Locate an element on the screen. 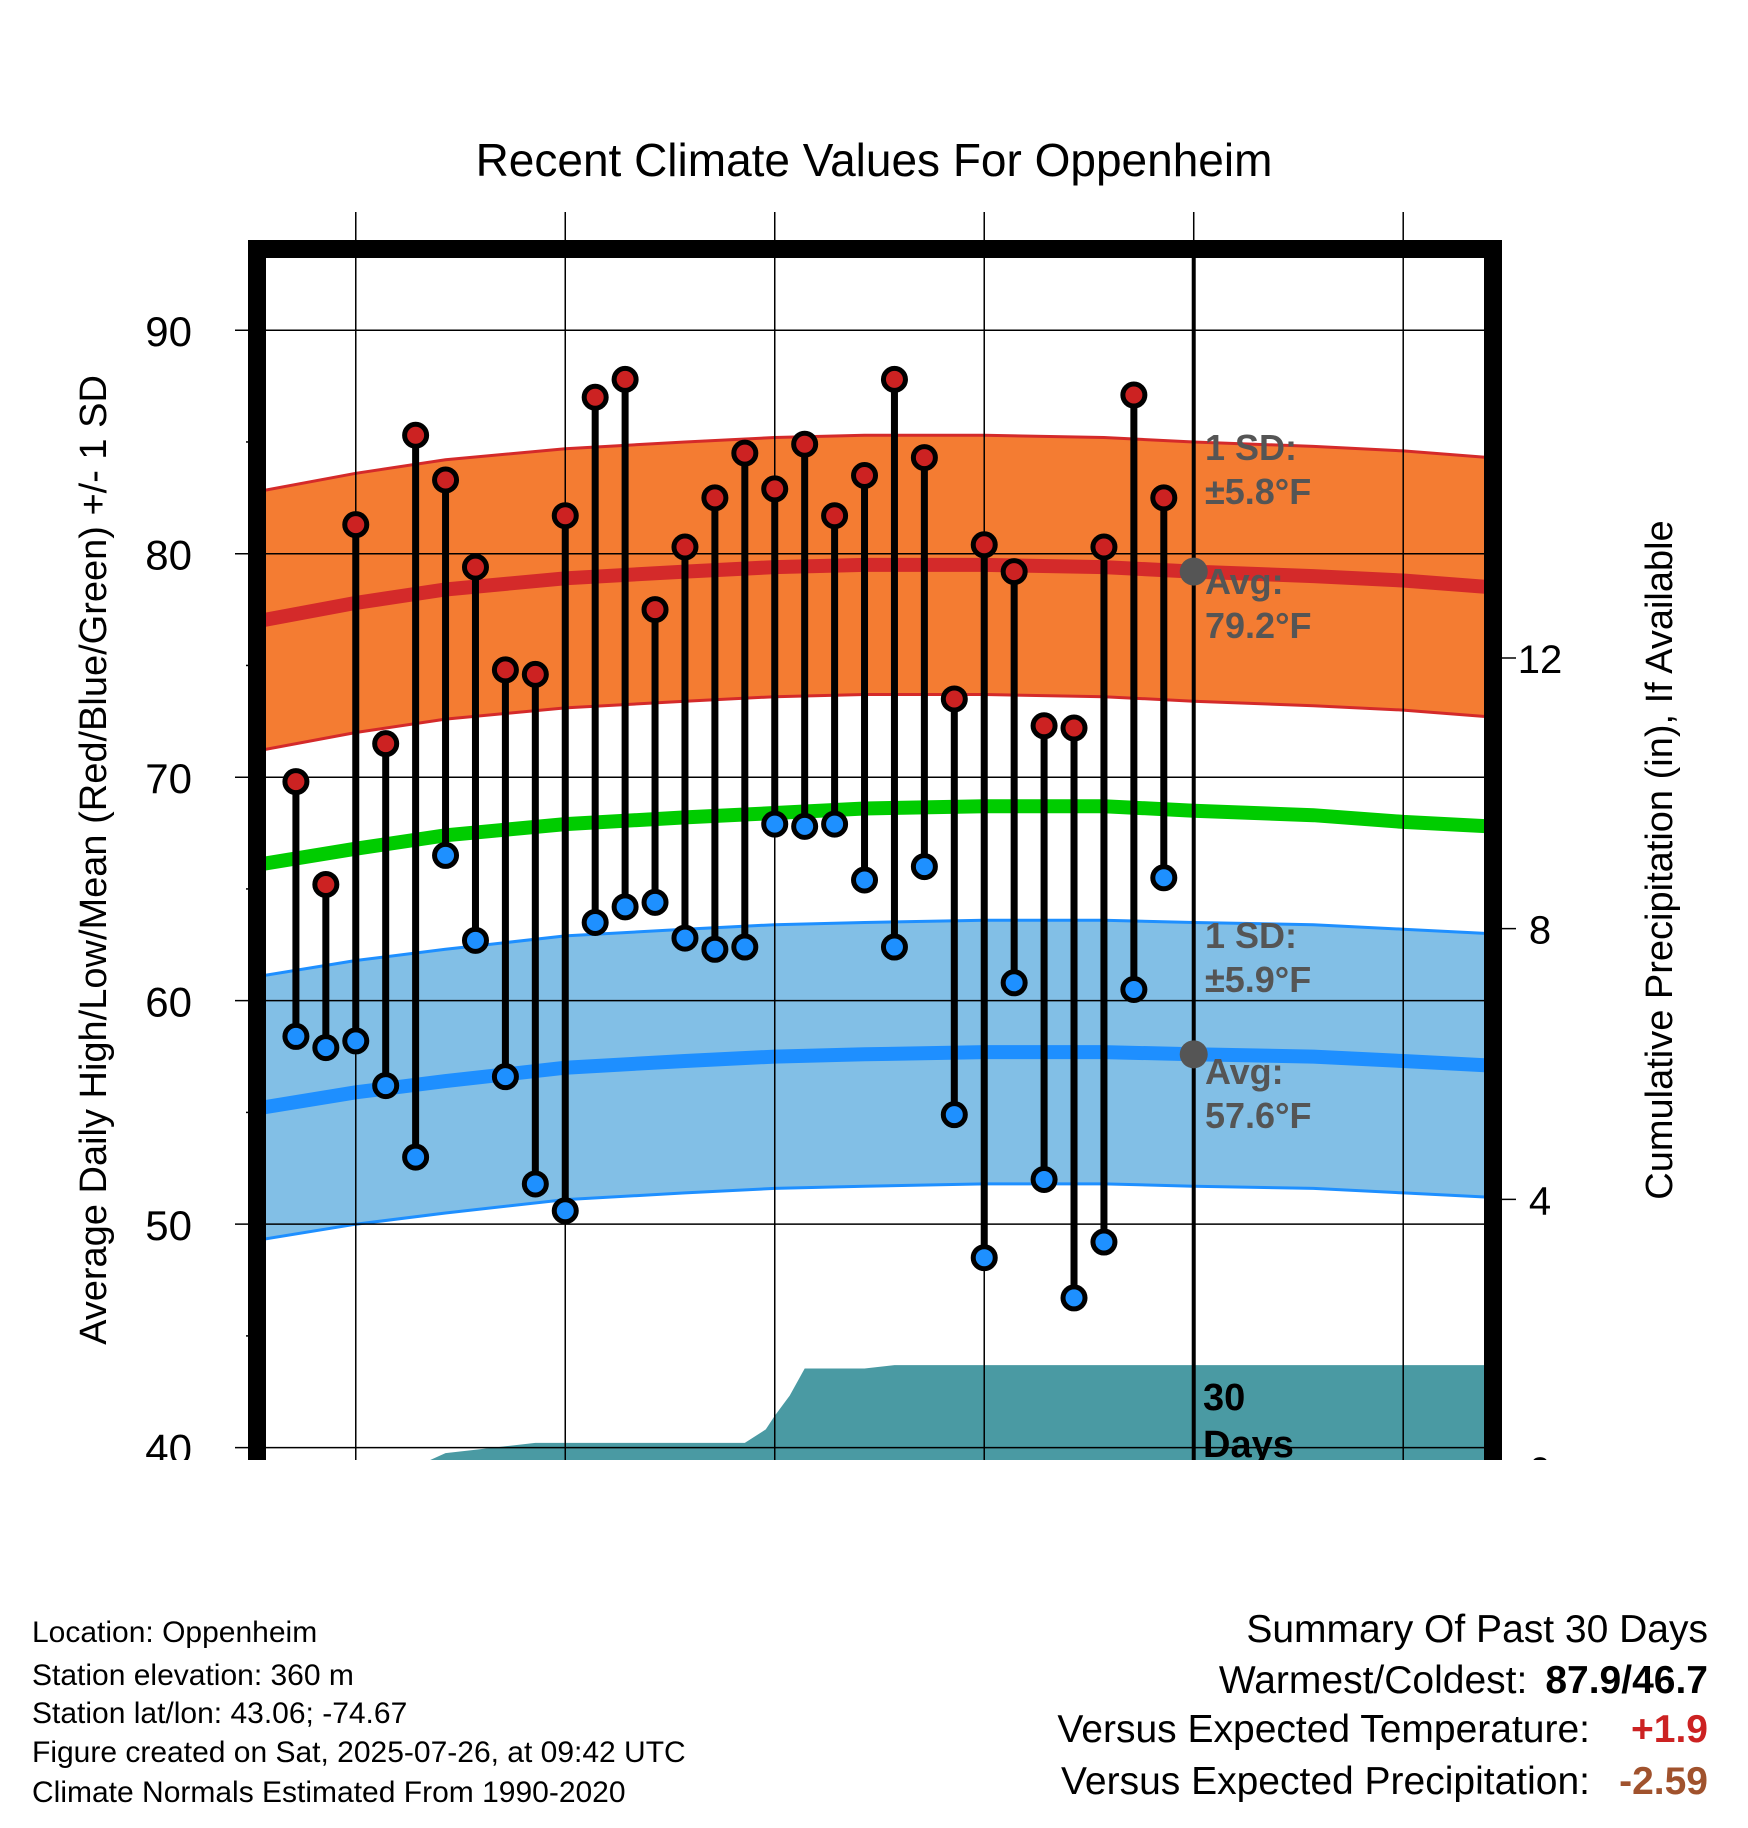 The image size is (1748, 1828). location-text: Location: Oppenheim is located at coordinates (175, 1632).